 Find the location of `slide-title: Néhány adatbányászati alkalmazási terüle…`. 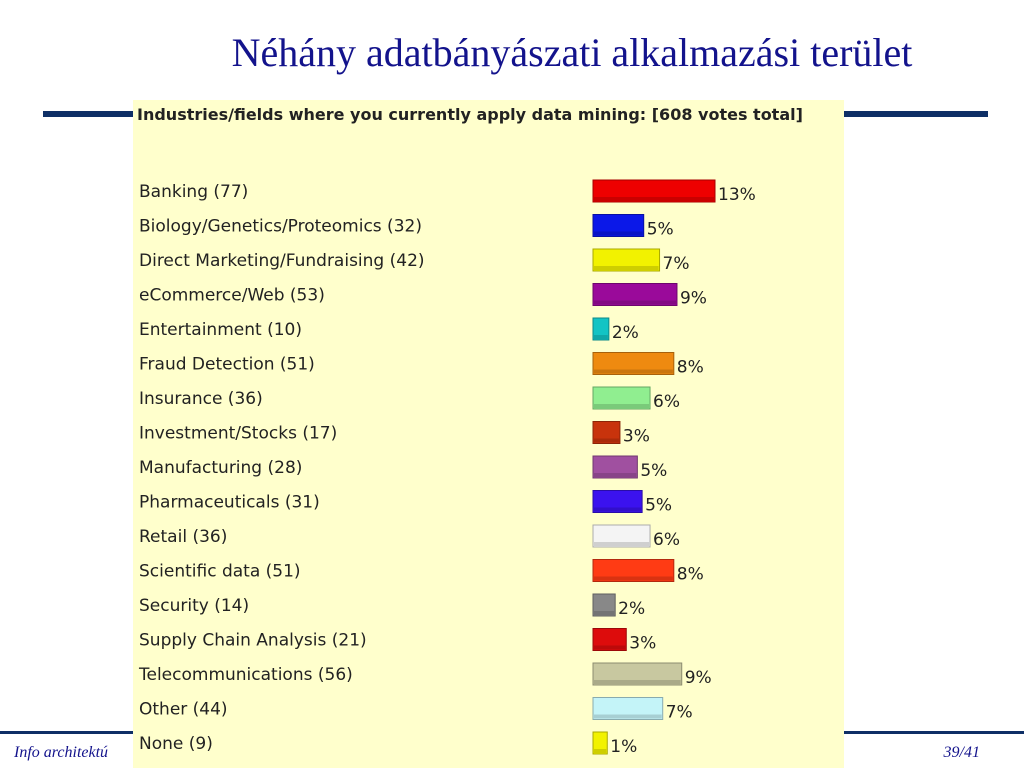

slide-title: Néhány adatbányászati alkalmazási terüle… is located at coordinates (572, 52).